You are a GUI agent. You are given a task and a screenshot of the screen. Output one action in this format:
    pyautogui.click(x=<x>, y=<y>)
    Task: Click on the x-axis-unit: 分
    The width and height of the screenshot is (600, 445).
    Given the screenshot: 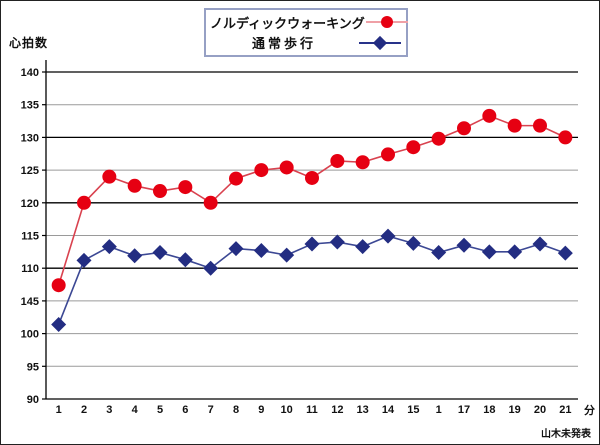 What is the action you would take?
    pyautogui.click(x=589, y=411)
    